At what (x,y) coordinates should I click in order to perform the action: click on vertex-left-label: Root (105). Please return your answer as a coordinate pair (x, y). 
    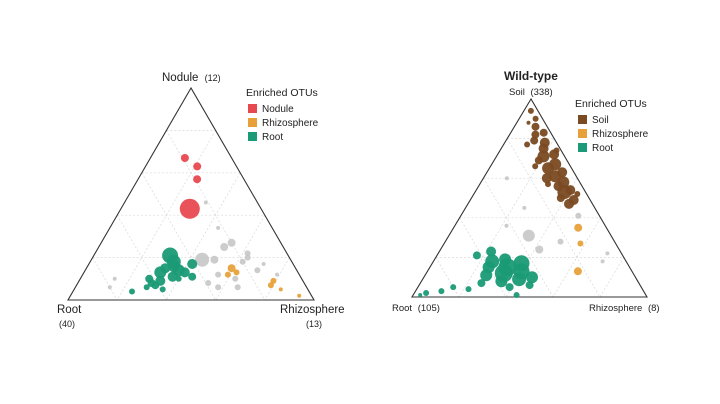
    Looking at the image, I should click on (416, 308).